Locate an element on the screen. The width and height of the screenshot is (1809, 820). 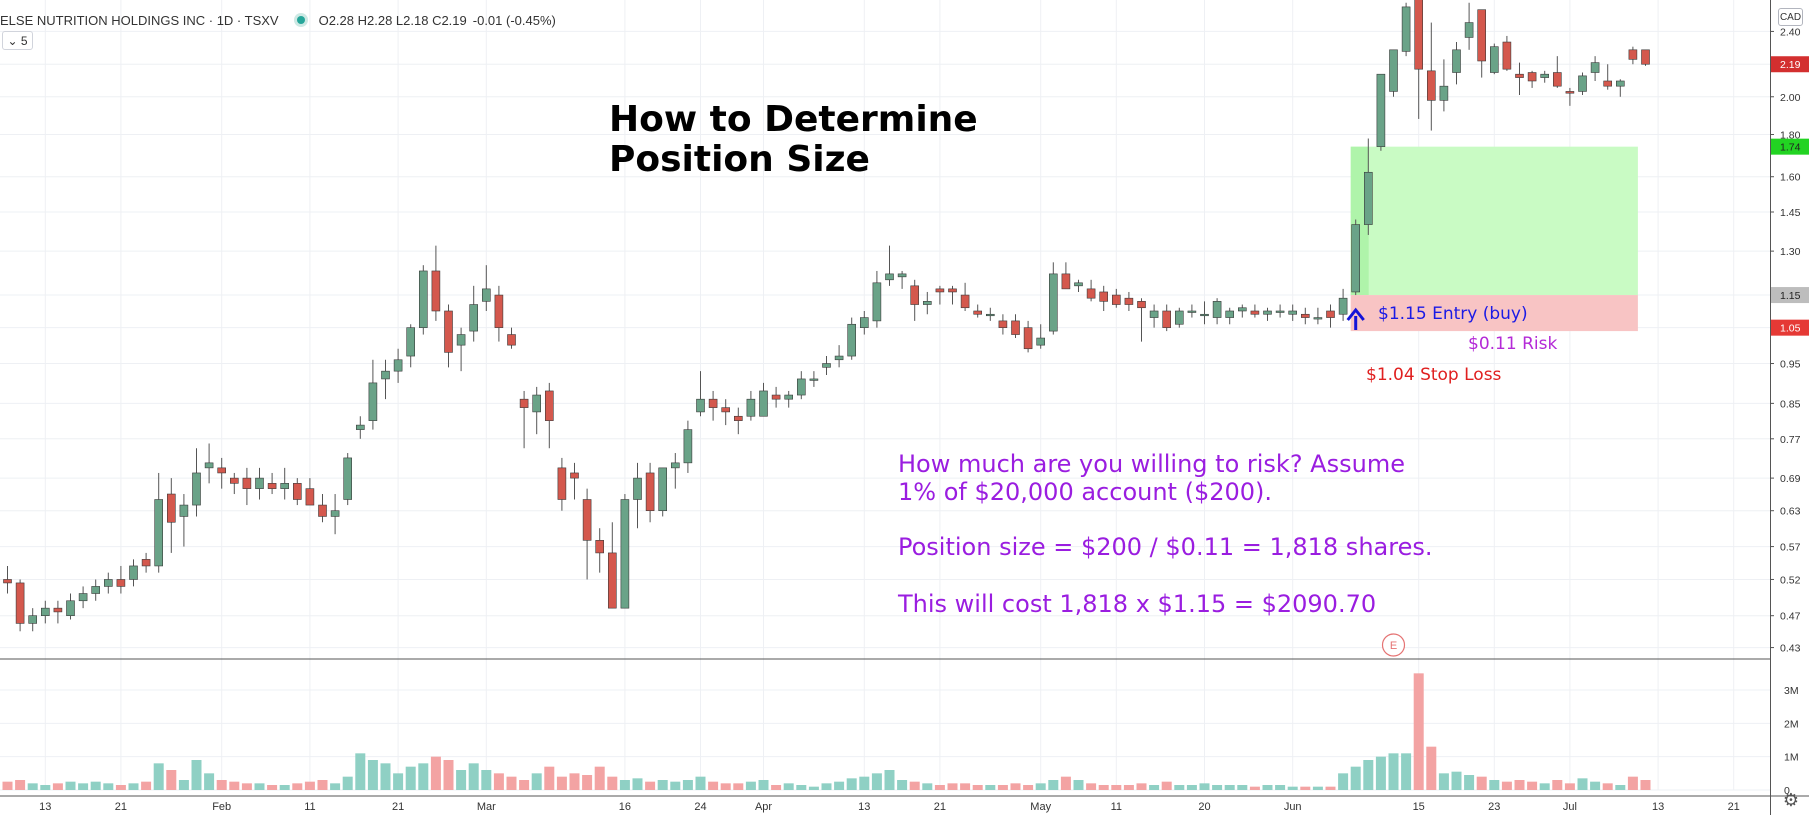
volume-tick-label: 0 is located at coordinates (1787, 791).